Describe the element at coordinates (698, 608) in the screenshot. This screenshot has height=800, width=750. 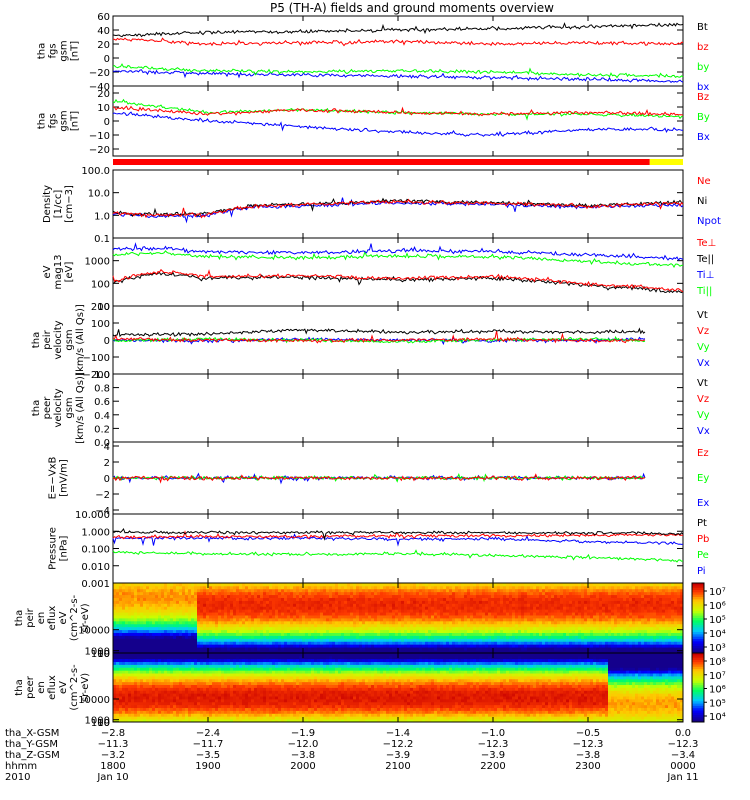
I see `colorbar-swatch` at that location.